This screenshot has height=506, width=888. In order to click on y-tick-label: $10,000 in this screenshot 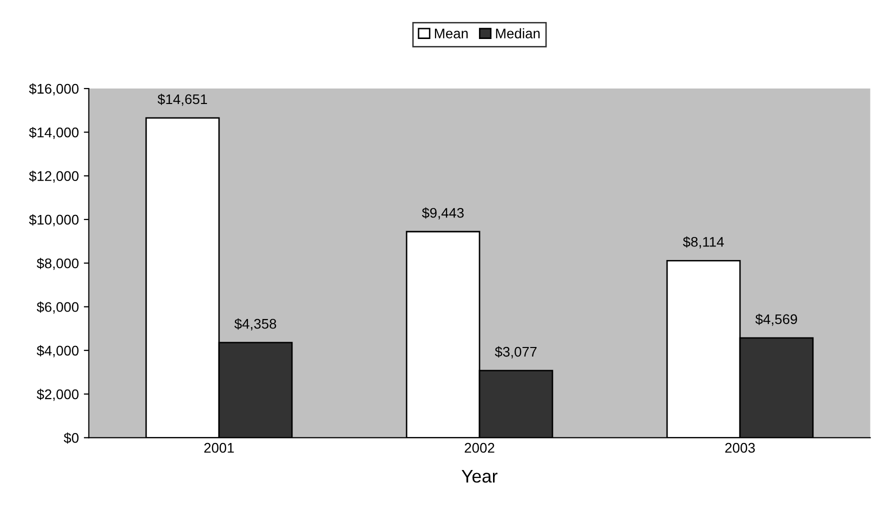, I will do `click(54, 220)`.